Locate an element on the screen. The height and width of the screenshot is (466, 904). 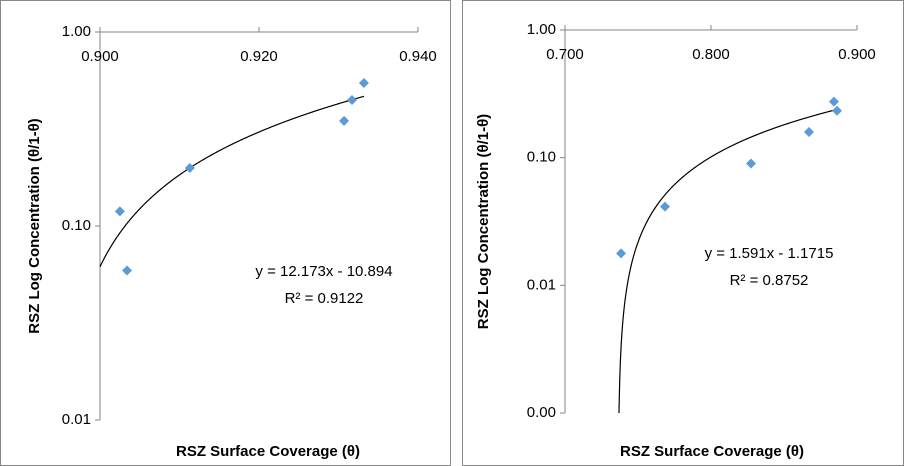
x-tick-label: 0.700 is located at coordinates (565, 54).